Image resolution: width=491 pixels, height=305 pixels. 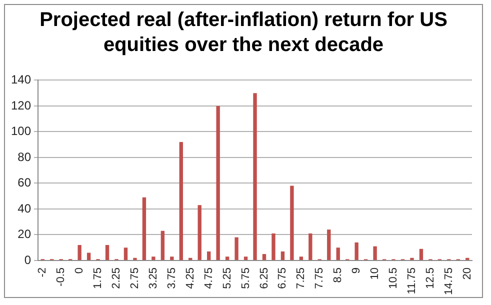 I want to click on x-tick-label: 0, so click(x=80, y=270).